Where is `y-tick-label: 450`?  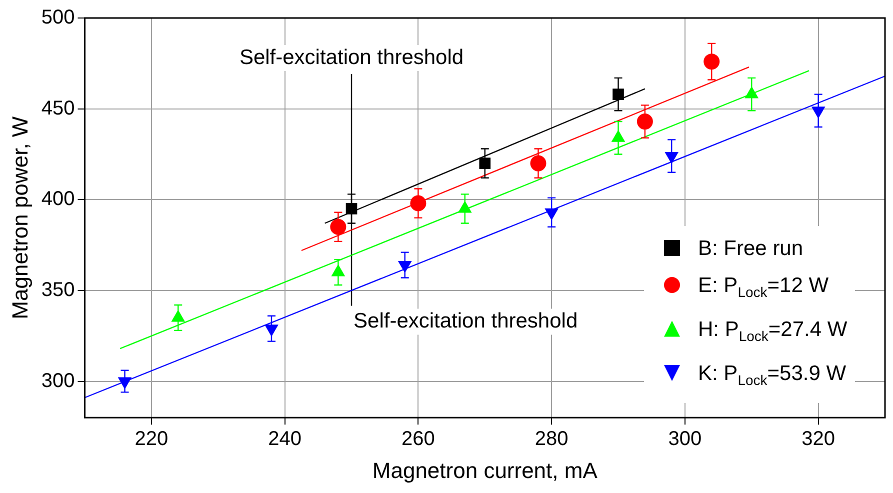
y-tick-label: 450 is located at coordinates (58, 108).